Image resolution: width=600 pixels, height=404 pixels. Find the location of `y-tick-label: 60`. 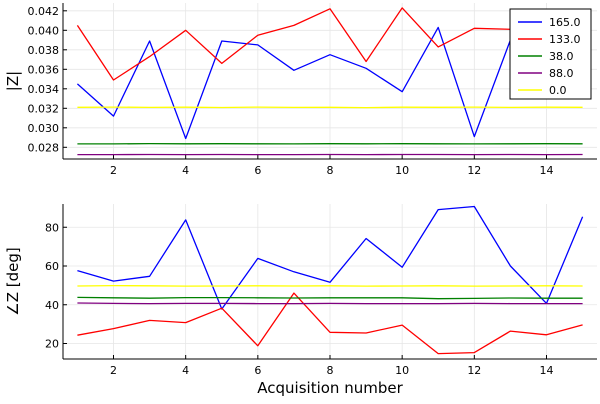

y-tick-label: 60 is located at coordinates (52, 266).